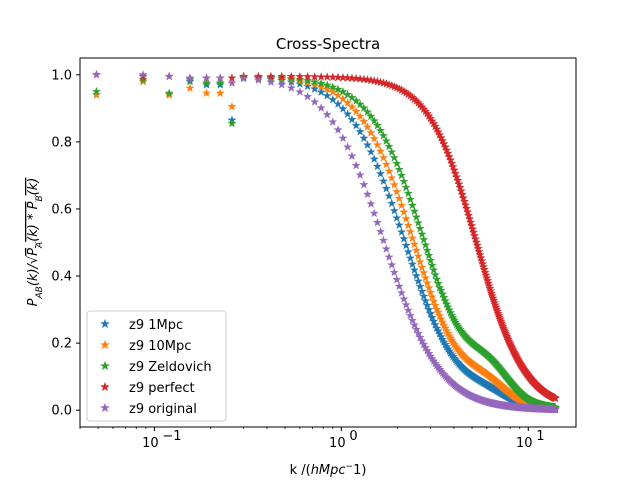 The width and height of the screenshot is (640, 480). Describe the element at coordinates (61, 75) in the screenshot. I see `y-tick-label: 1.0` at that location.